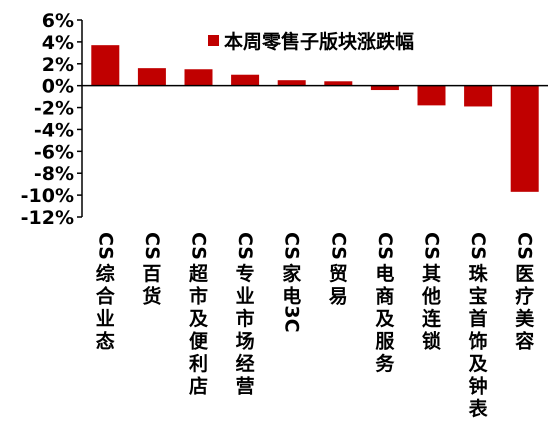 The width and height of the screenshot is (554, 440). Describe the element at coordinates (106, 296) in the screenshot. I see `svg-text: 合` at that location.